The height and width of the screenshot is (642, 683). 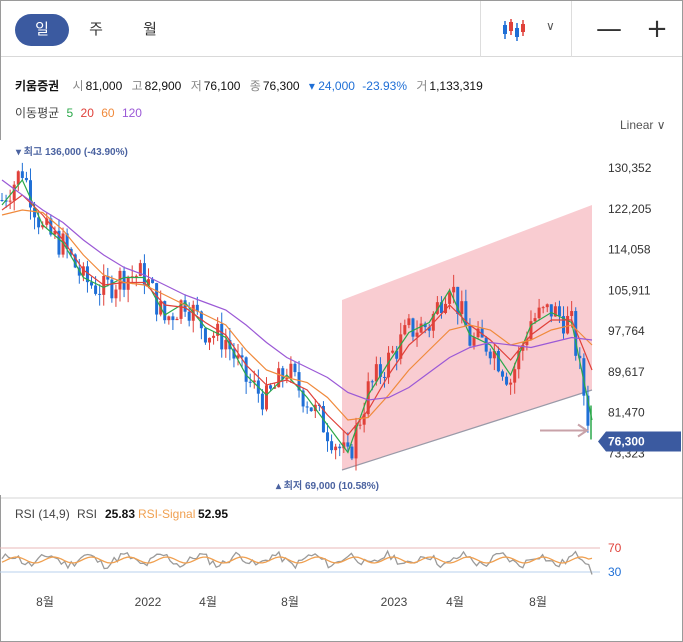 What do you see at coordinates (297, 562) in the screenshot?
I see `rsi-line` at bounding box center [297, 562].